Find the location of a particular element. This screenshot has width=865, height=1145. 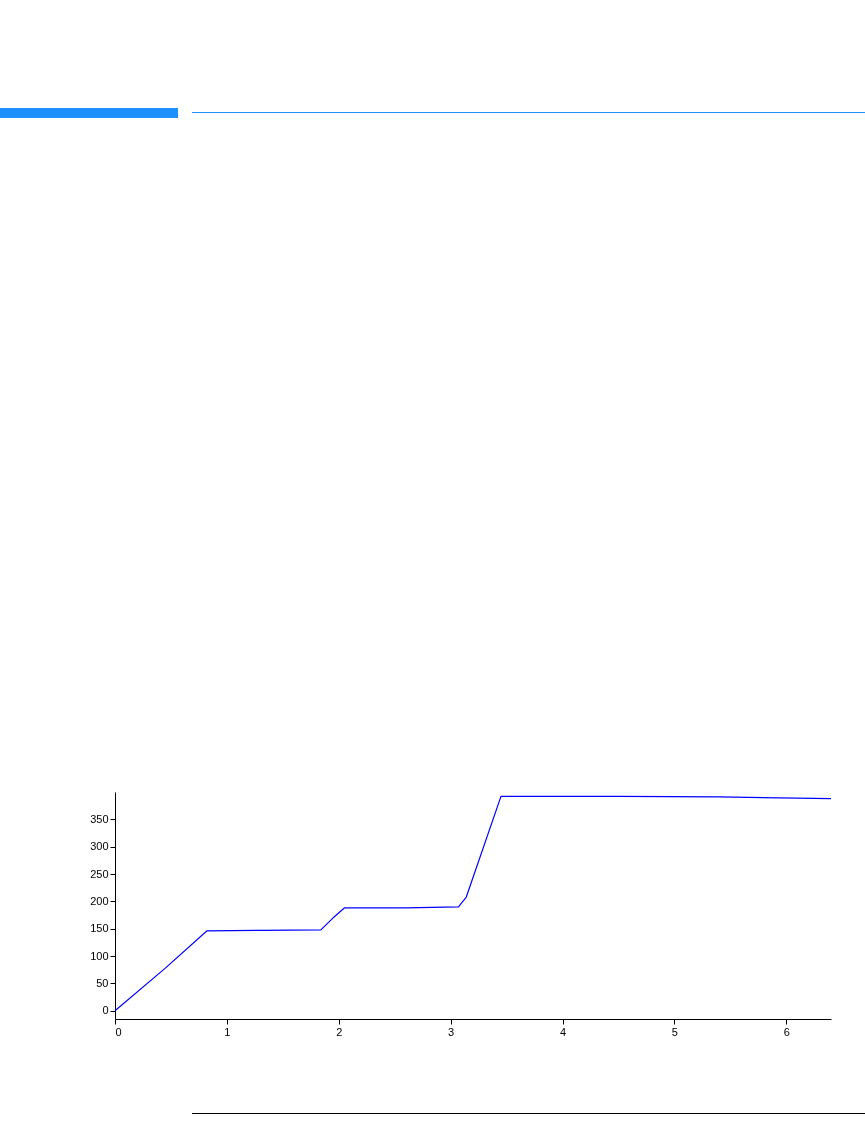

x-tick-label: 4 is located at coordinates (563, 1031).